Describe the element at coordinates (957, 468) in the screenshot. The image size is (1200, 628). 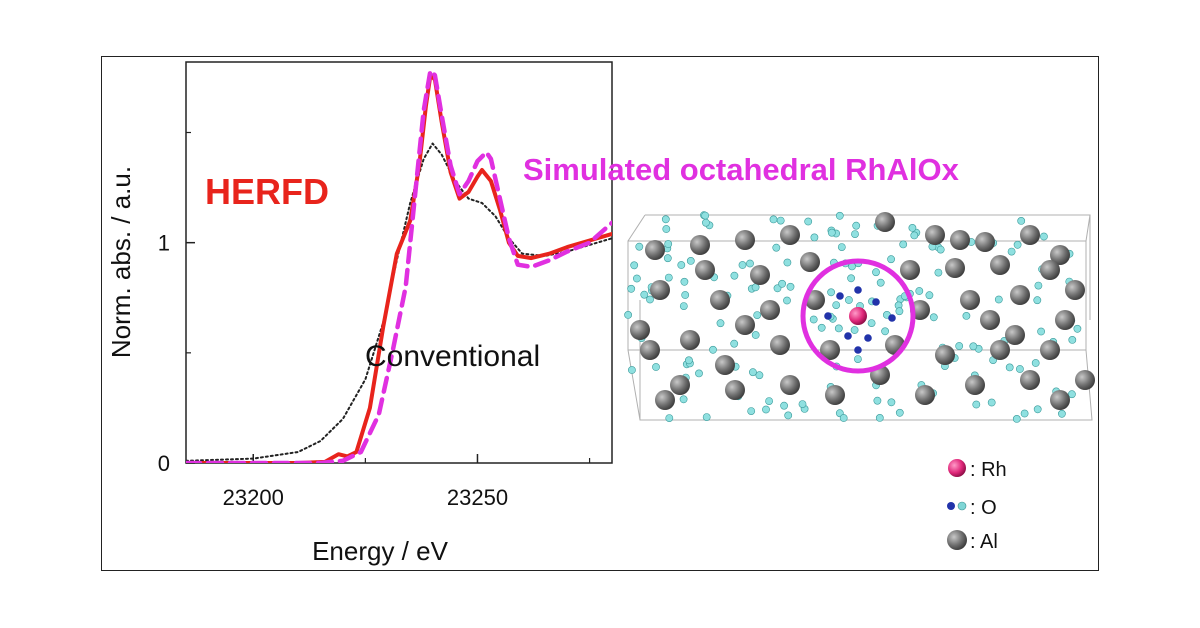
I see `rh-legend-marker` at that location.